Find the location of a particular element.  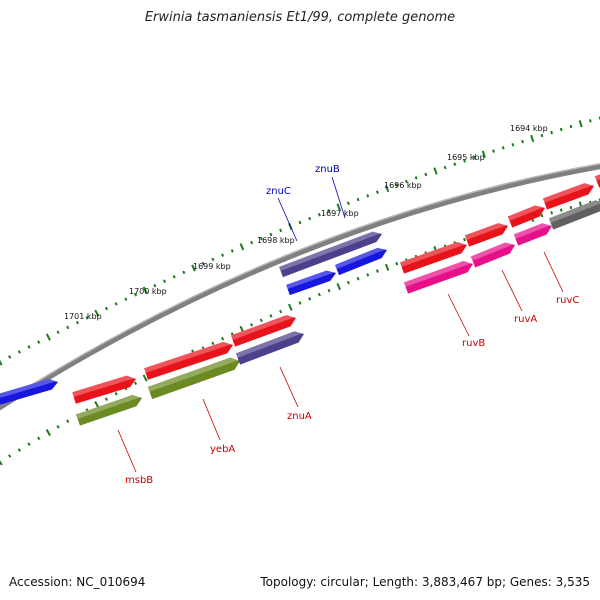

gene-arrow-ruvB is located at coordinates (438, 277).